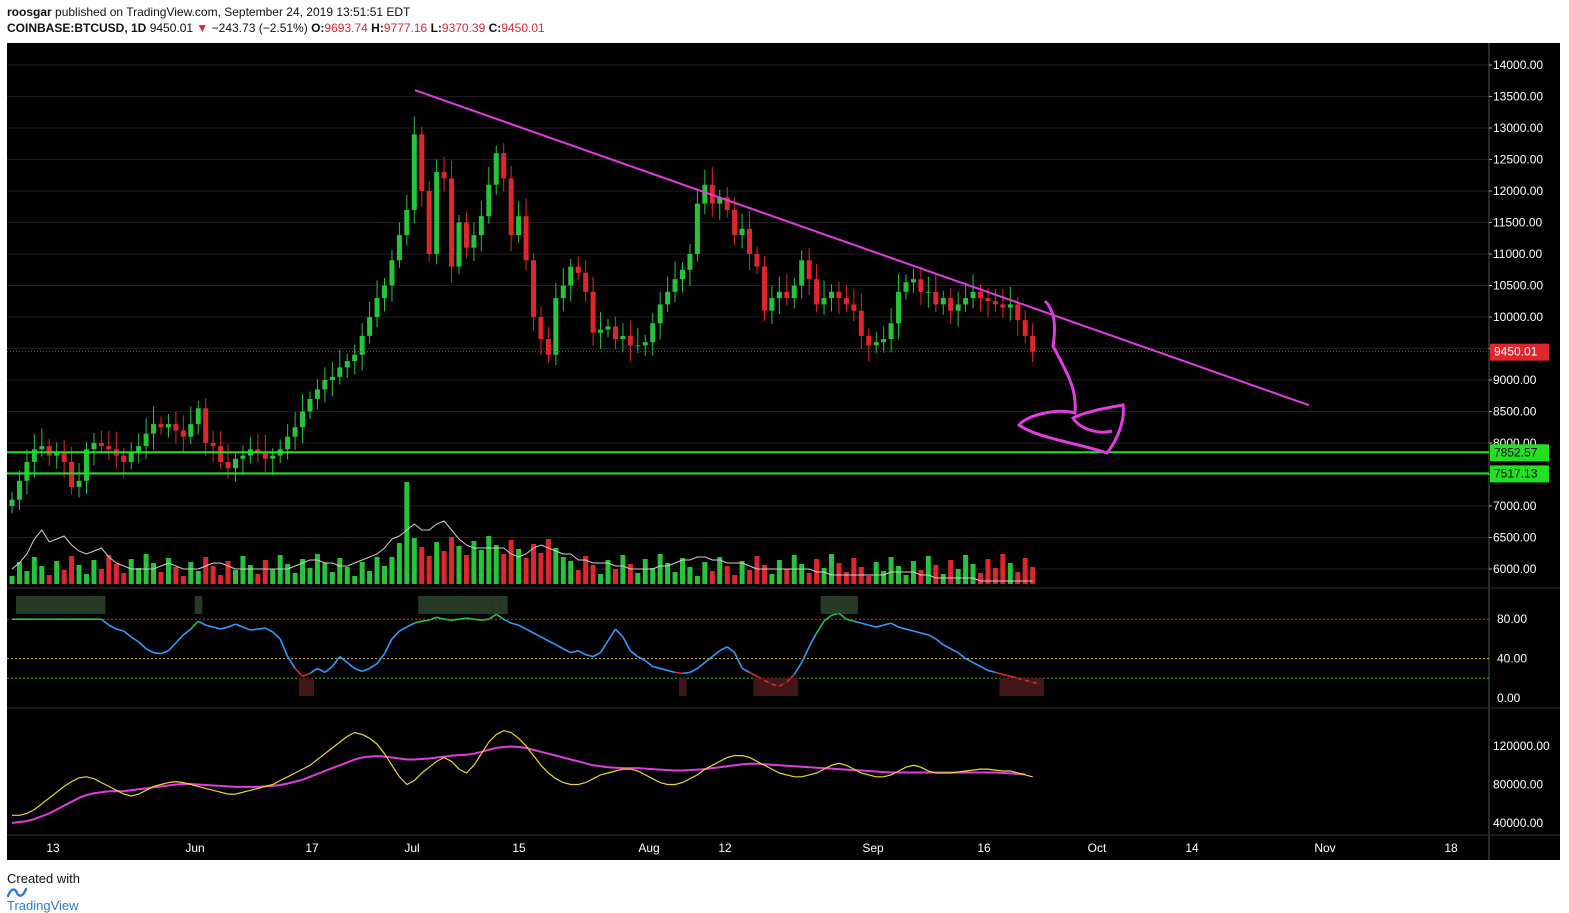 This screenshot has height=913, width=1569. What do you see at coordinates (523, 28) in the screenshot?
I see `close-value: 9450.01` at bounding box center [523, 28].